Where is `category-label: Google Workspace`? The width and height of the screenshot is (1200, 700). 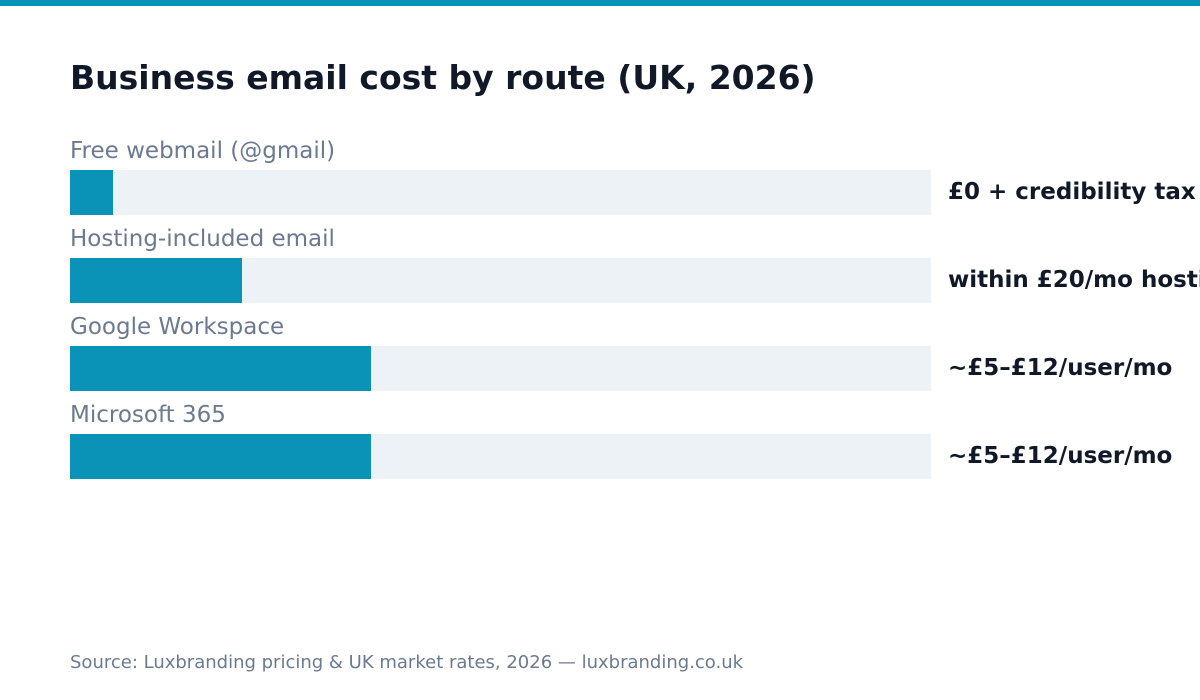
category-label: Google Workspace is located at coordinates (177, 327).